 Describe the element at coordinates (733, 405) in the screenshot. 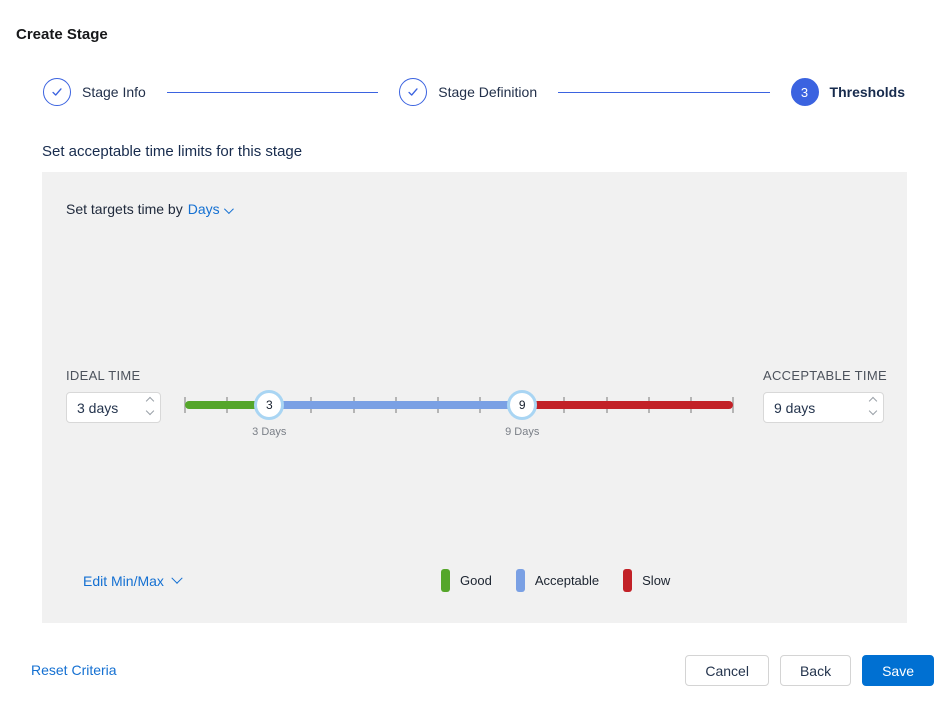

I see `slider-tick` at that location.